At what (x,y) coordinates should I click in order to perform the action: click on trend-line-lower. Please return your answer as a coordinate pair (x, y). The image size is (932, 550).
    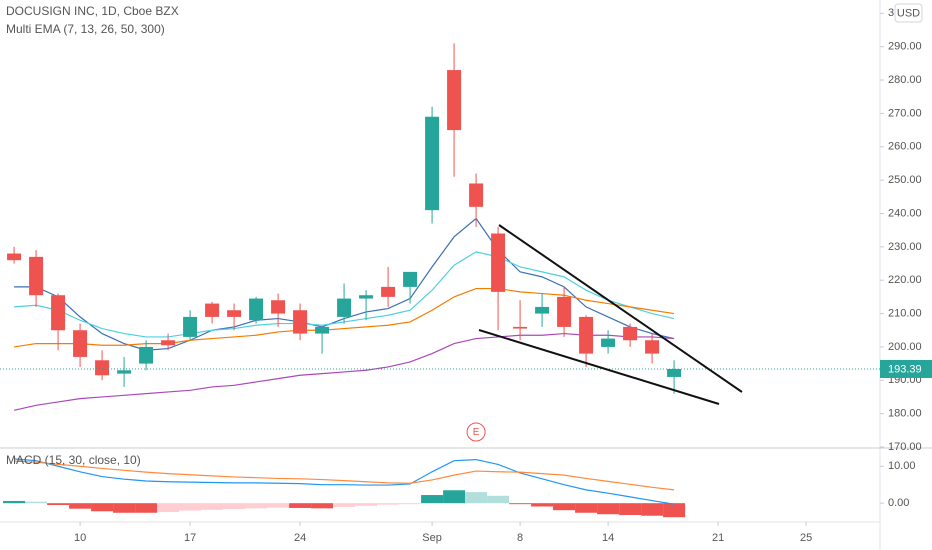
    Looking at the image, I should click on (599, 367).